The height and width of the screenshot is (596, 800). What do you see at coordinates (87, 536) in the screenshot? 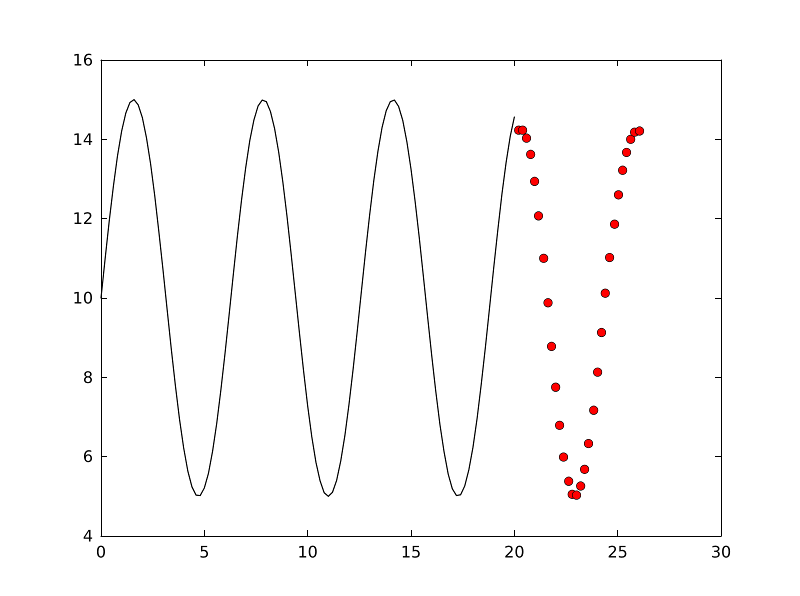
I see `y-tick-label: 4` at bounding box center [87, 536].